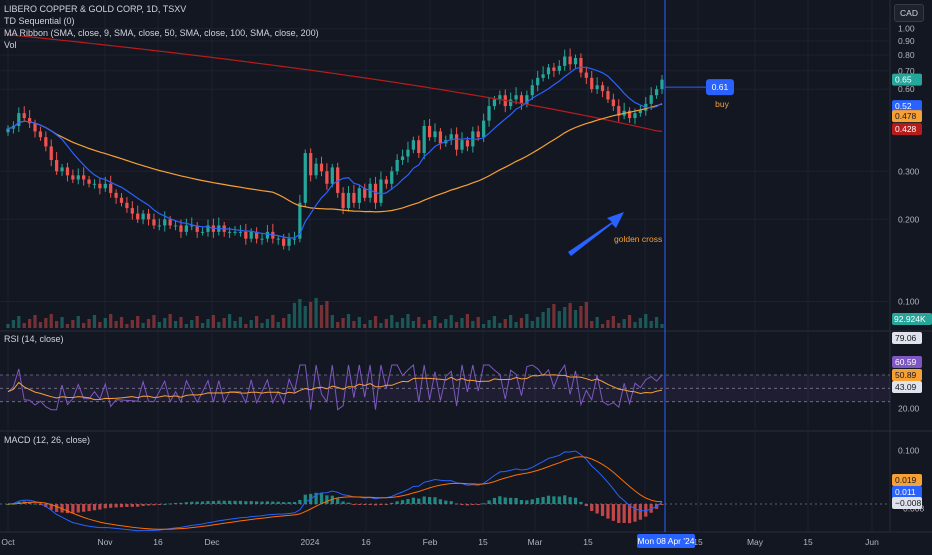  What do you see at coordinates (34, 339) in the screenshot?
I see `rsi-title: RSI (14, close)` at bounding box center [34, 339].